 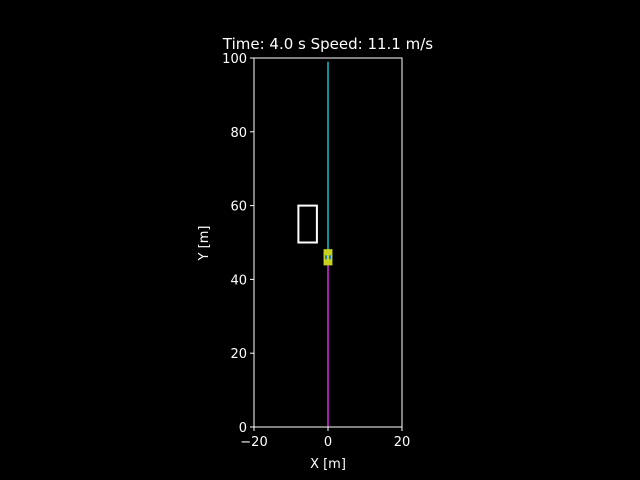 I want to click on x-tick-label: 20, so click(x=402, y=442).